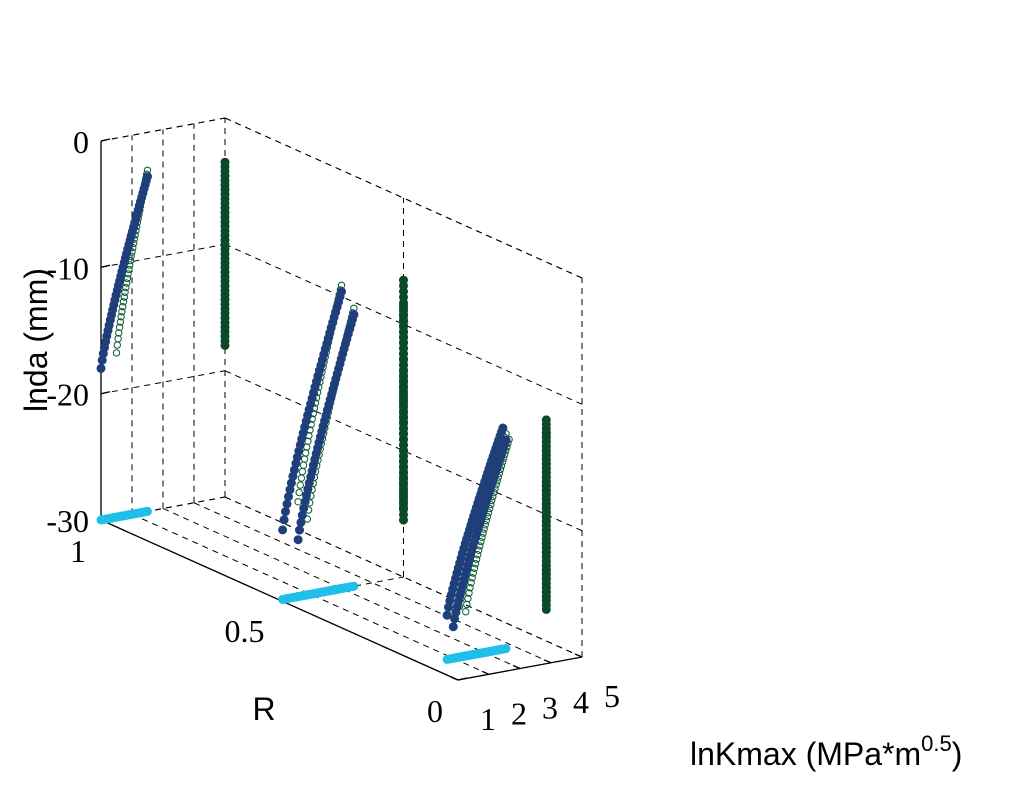 The height and width of the screenshot is (785, 1024). I want to click on y-axis-label: R, so click(263, 709).